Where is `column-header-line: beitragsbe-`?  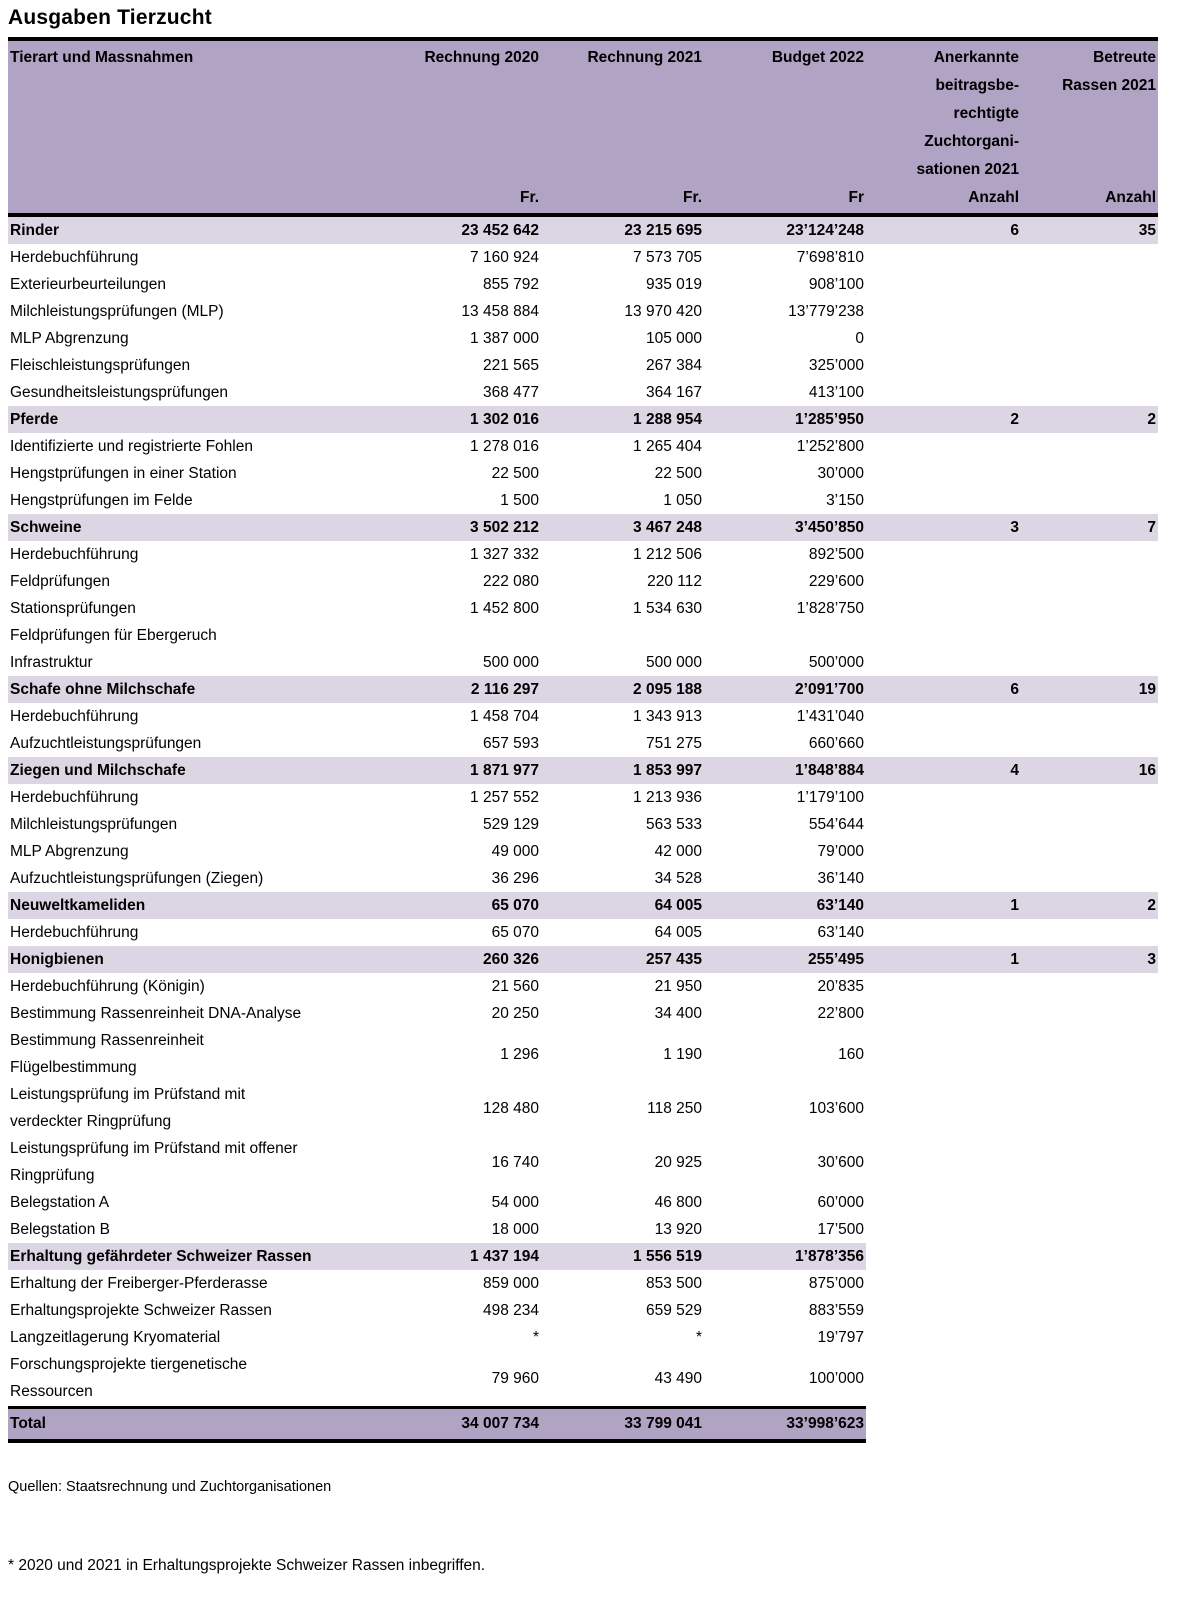
column-header-line: beitragsbe- is located at coordinates (977, 85).